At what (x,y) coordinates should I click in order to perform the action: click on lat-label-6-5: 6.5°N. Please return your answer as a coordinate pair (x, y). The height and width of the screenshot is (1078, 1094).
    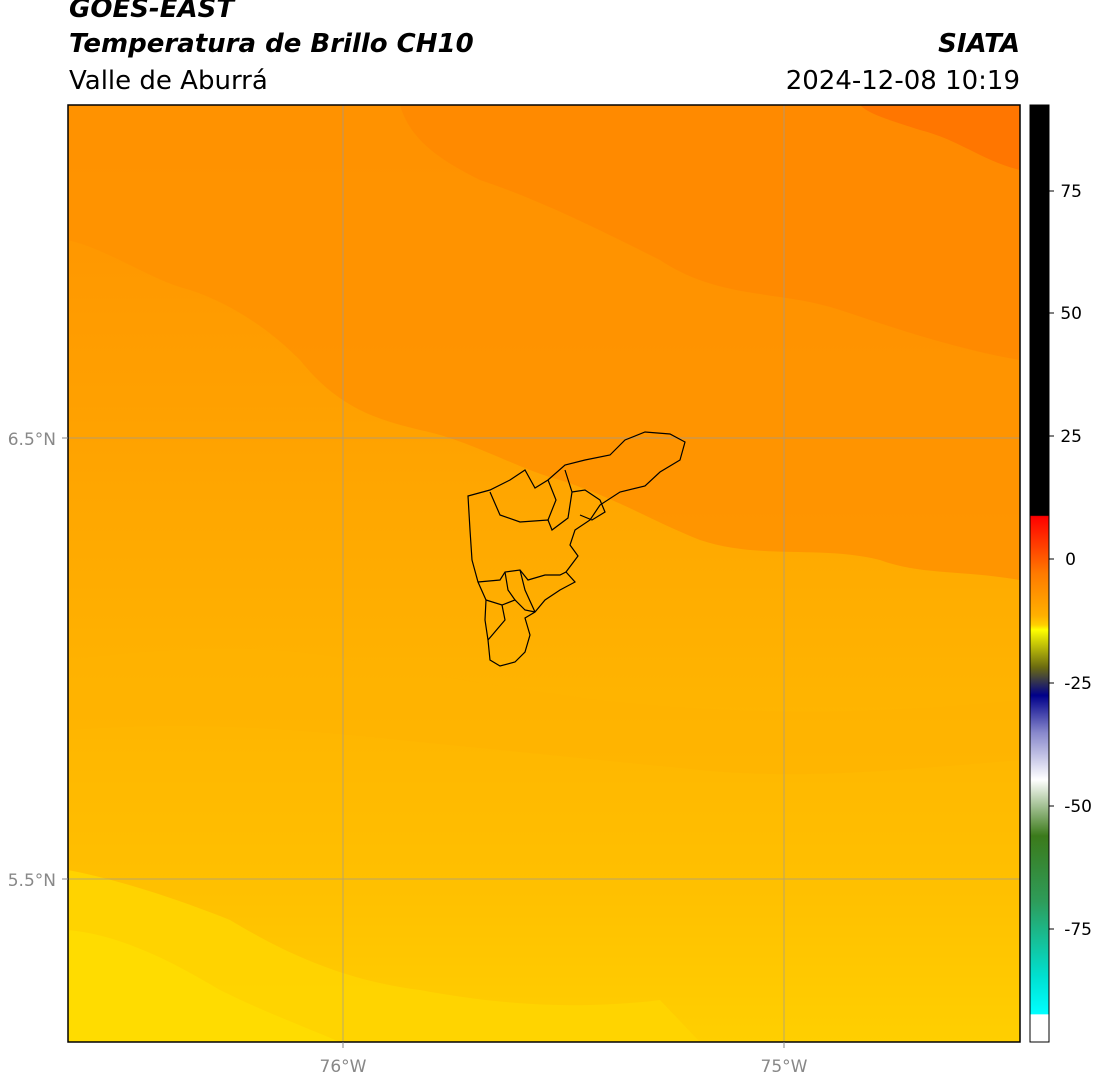
    Looking at the image, I should click on (32, 440).